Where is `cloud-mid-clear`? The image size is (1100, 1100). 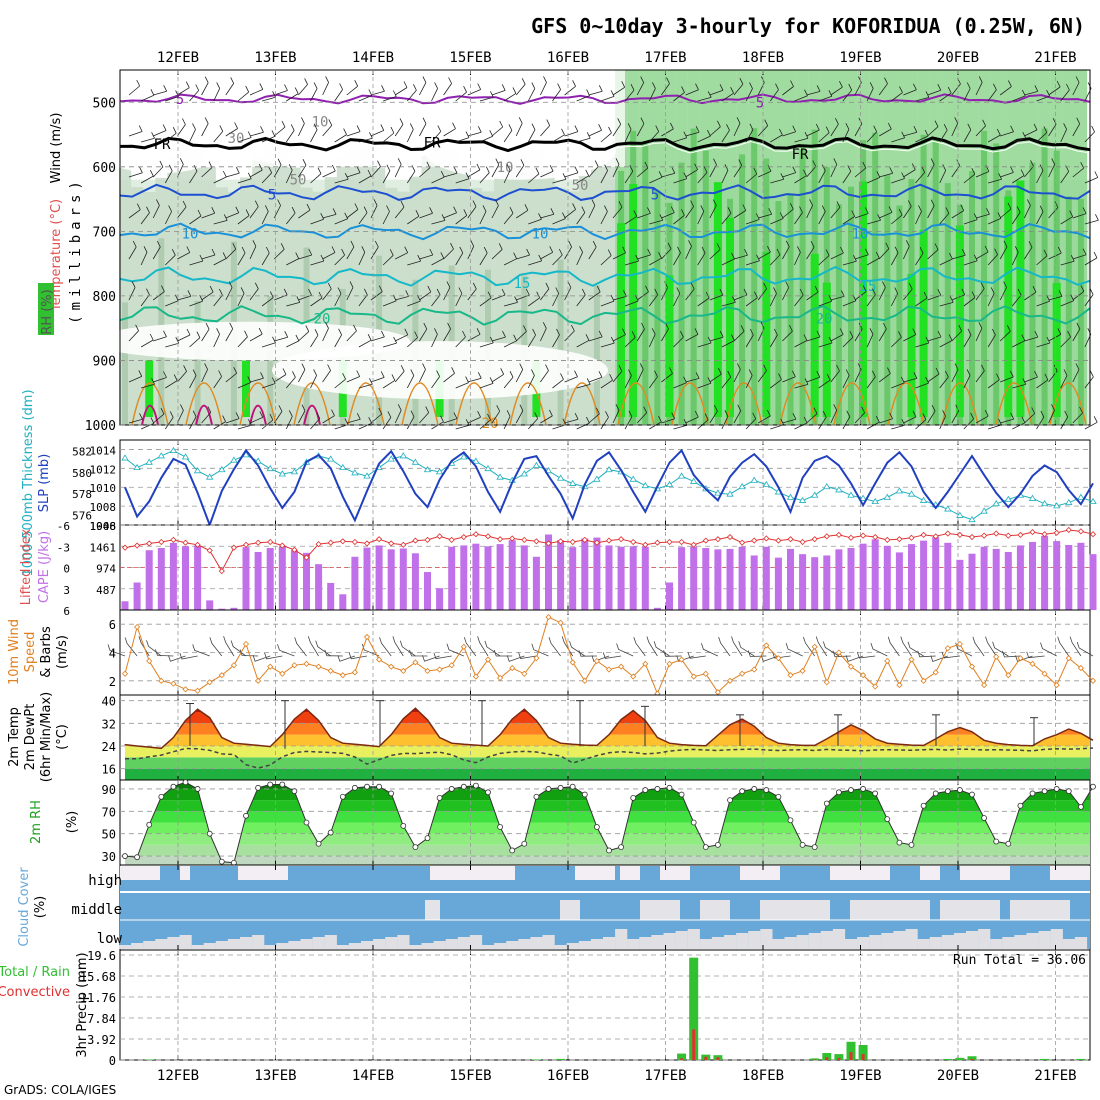 cloud-mid-clear is located at coordinates (570, 910).